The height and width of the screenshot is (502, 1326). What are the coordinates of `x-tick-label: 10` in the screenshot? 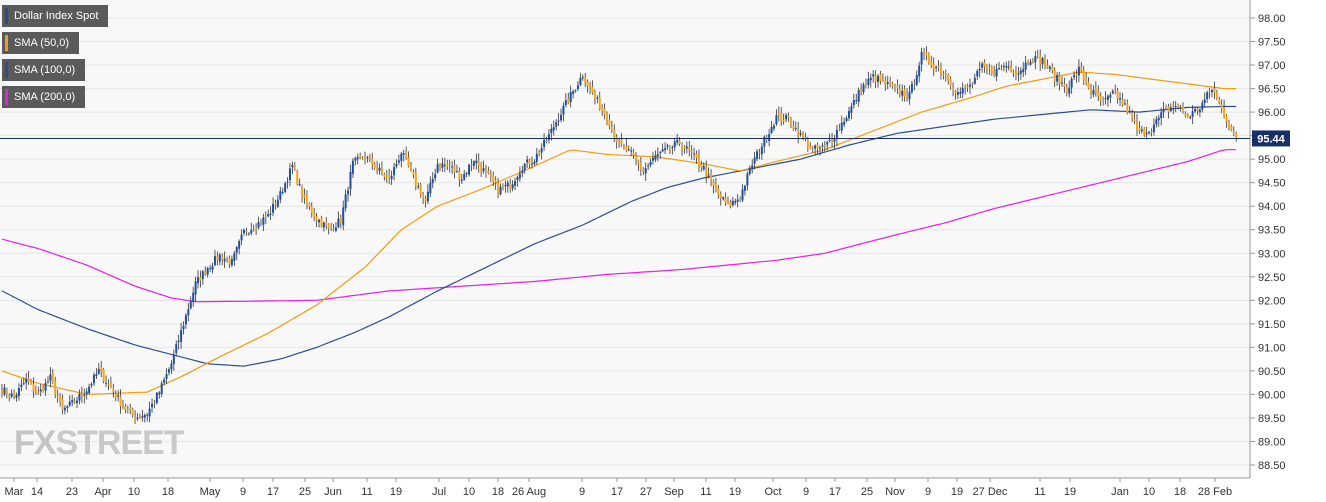 It's located at (469, 492).